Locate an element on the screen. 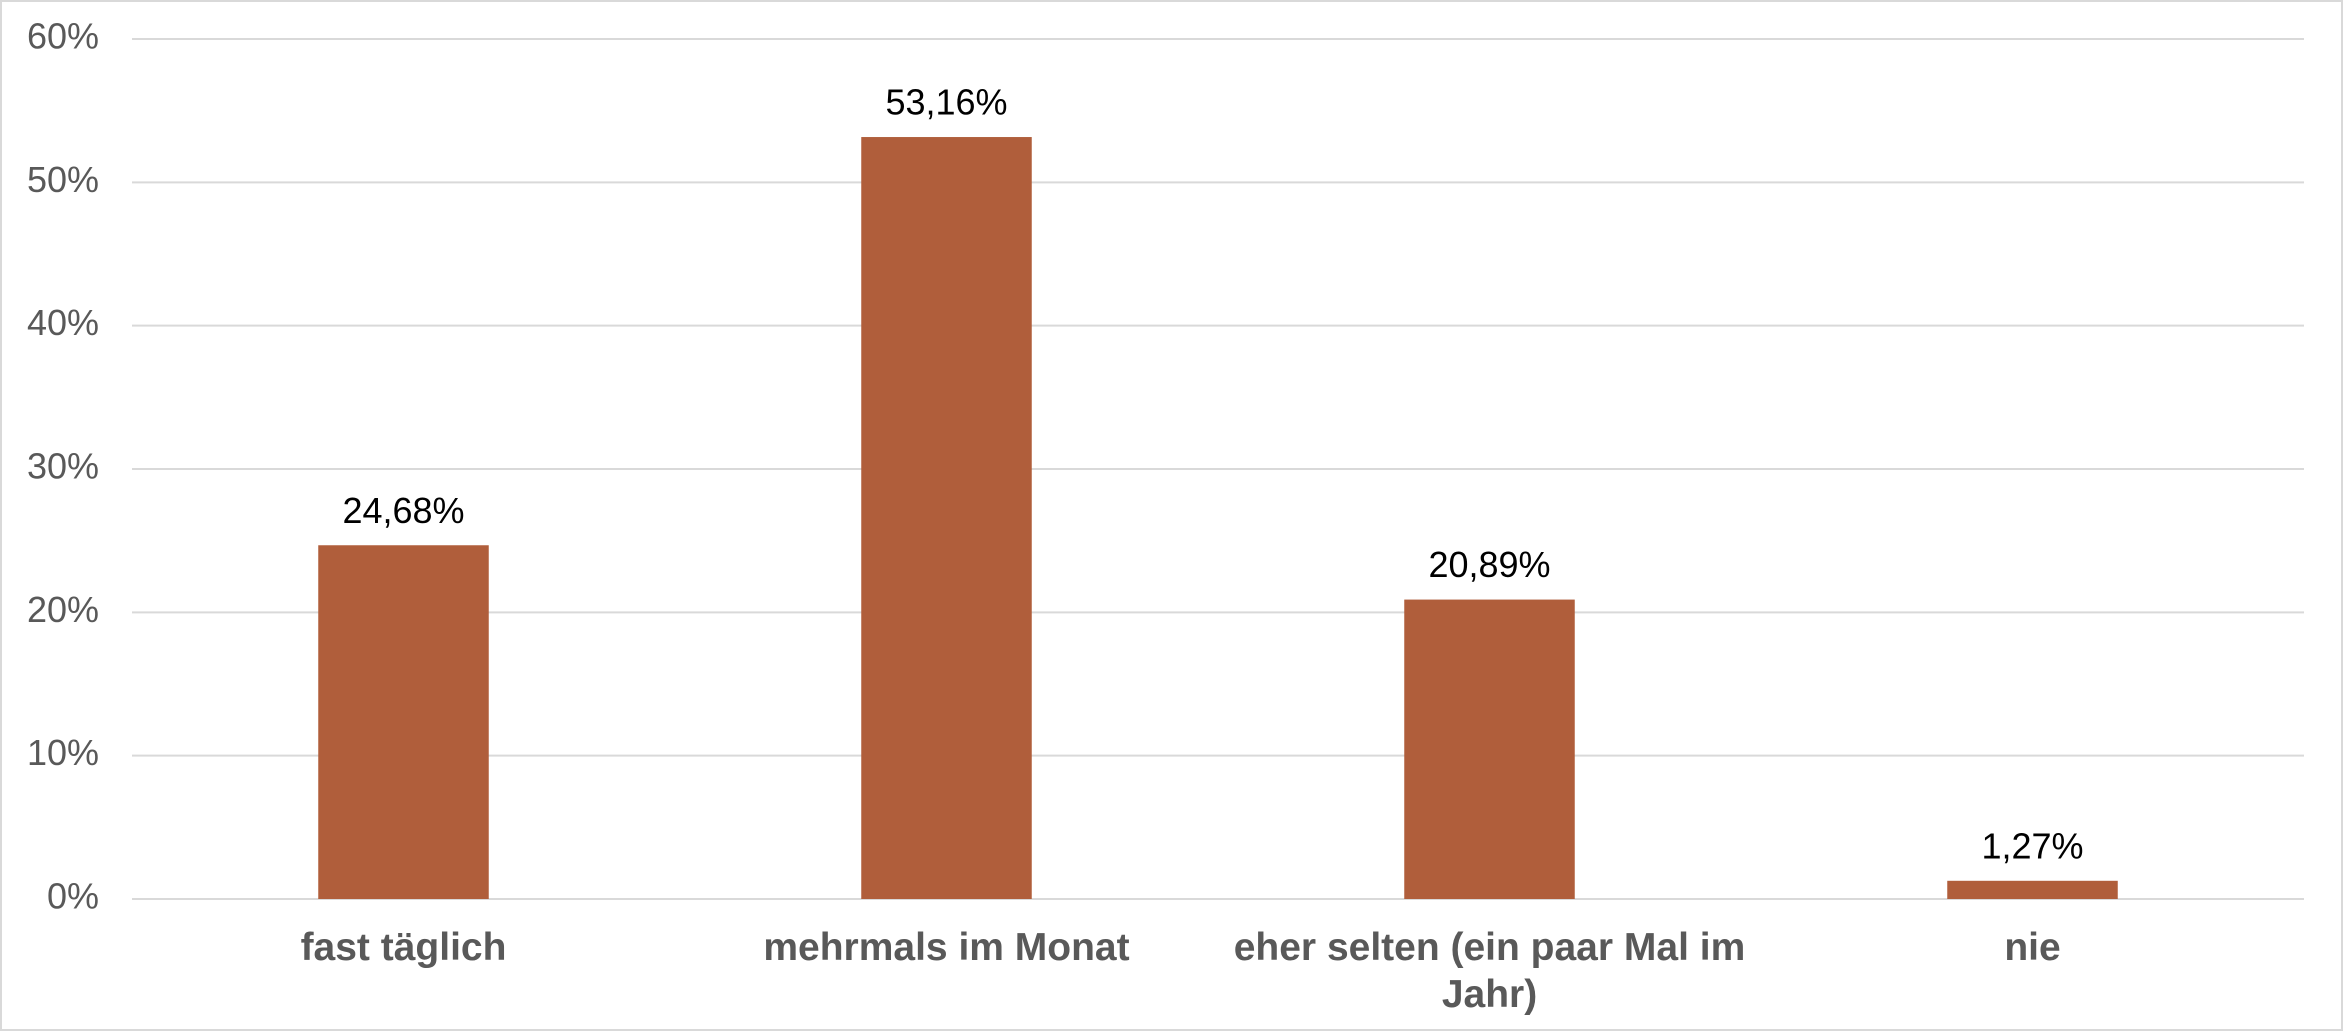 The height and width of the screenshot is (1031, 2343). data-label: 53,16% is located at coordinates (946, 102).